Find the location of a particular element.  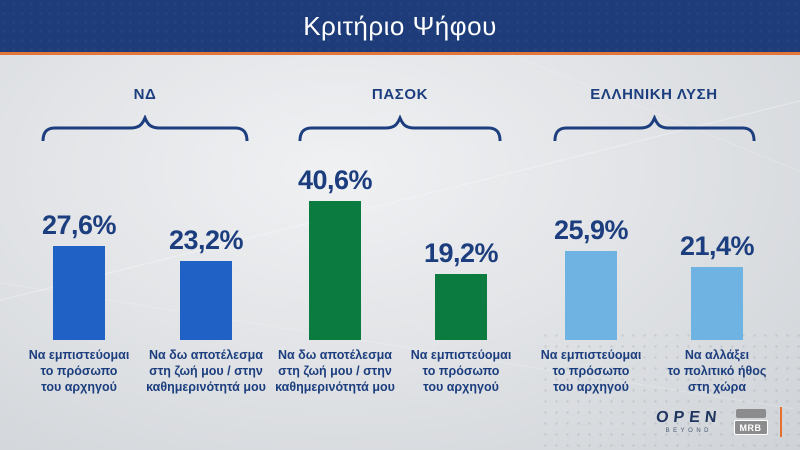

broadcaster-footer: OPEN BEYOND MRB is located at coordinates (718, 422).